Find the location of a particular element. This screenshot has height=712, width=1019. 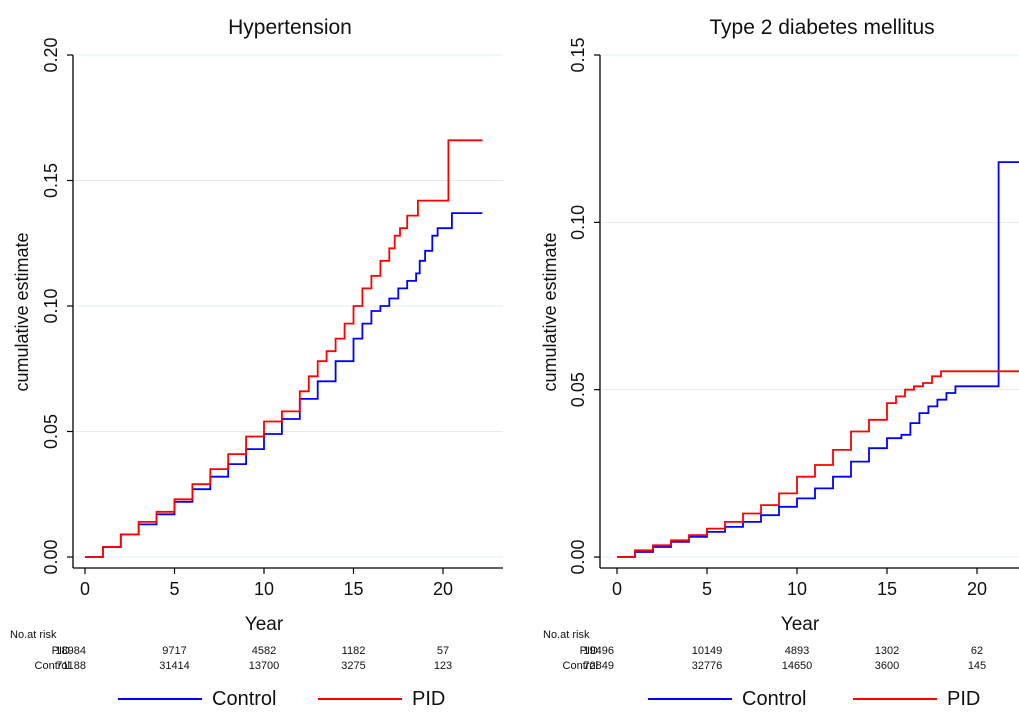

risk-cell: 9717 is located at coordinates (174, 651).